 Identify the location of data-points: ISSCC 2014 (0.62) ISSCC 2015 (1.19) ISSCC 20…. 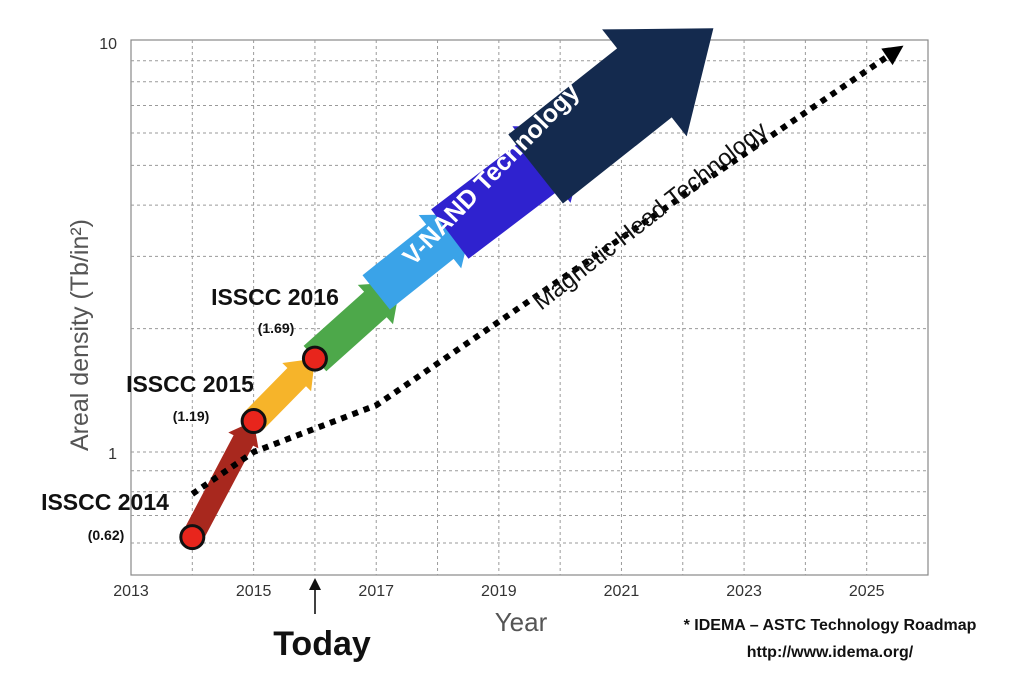
(190, 417).